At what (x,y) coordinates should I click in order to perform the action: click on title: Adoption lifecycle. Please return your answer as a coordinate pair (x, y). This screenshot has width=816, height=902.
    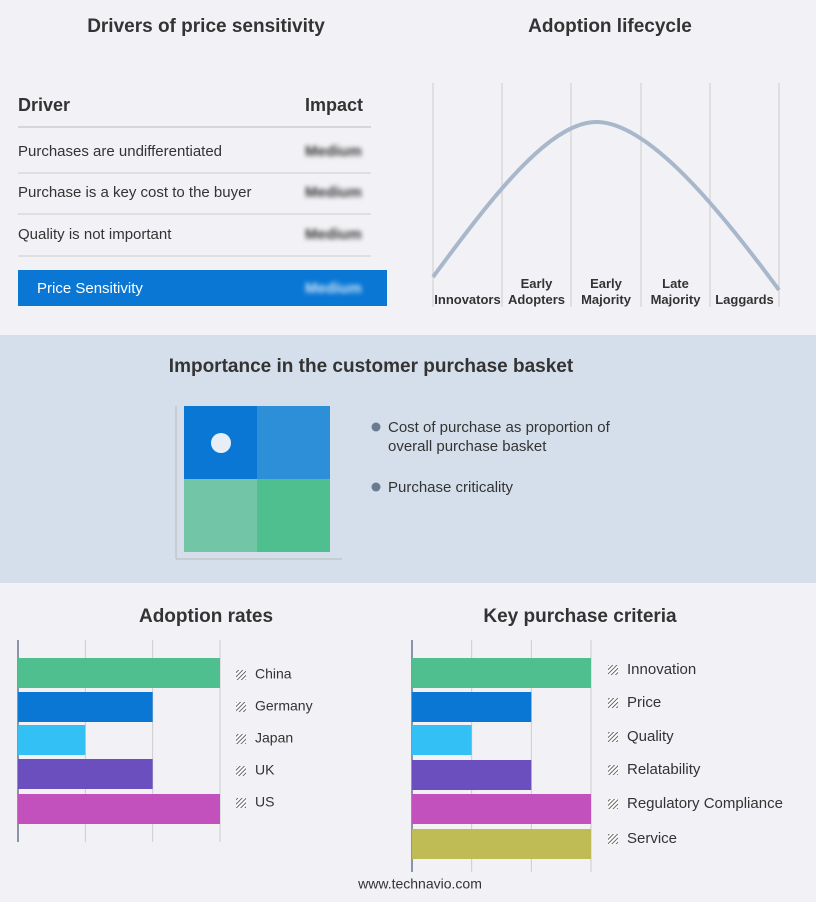
    Looking at the image, I should click on (610, 26).